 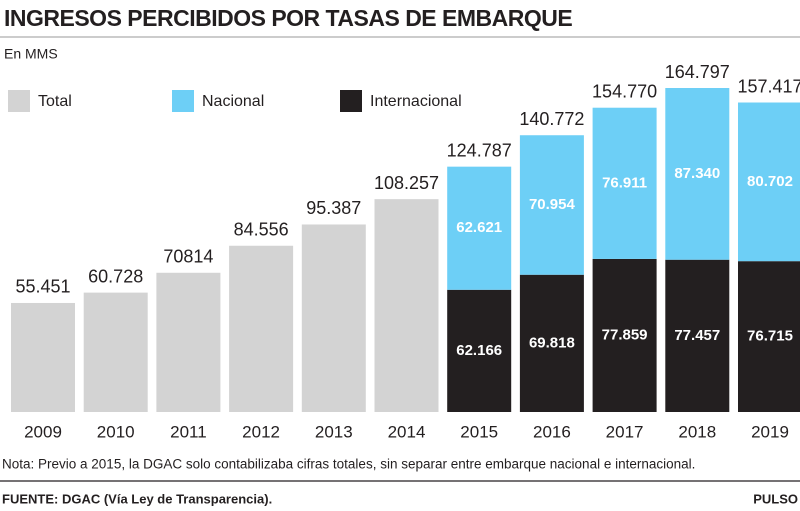 I want to click on segment-label: 80.702, so click(x=770, y=181).